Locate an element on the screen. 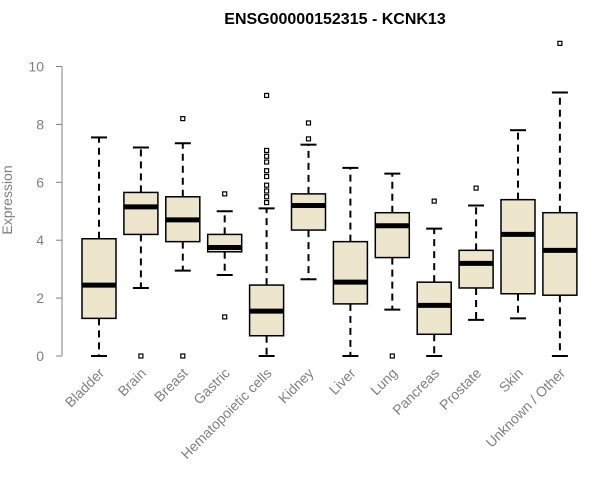 This screenshot has height=500, width=600. y-axis-label: Expression is located at coordinates (7, 199).